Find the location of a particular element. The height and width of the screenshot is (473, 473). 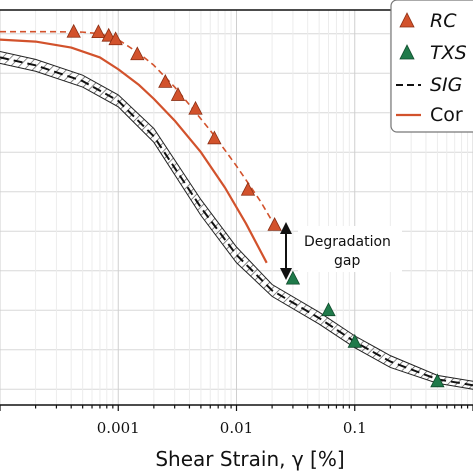

legend-rc-marker is located at coordinates (407, 20).